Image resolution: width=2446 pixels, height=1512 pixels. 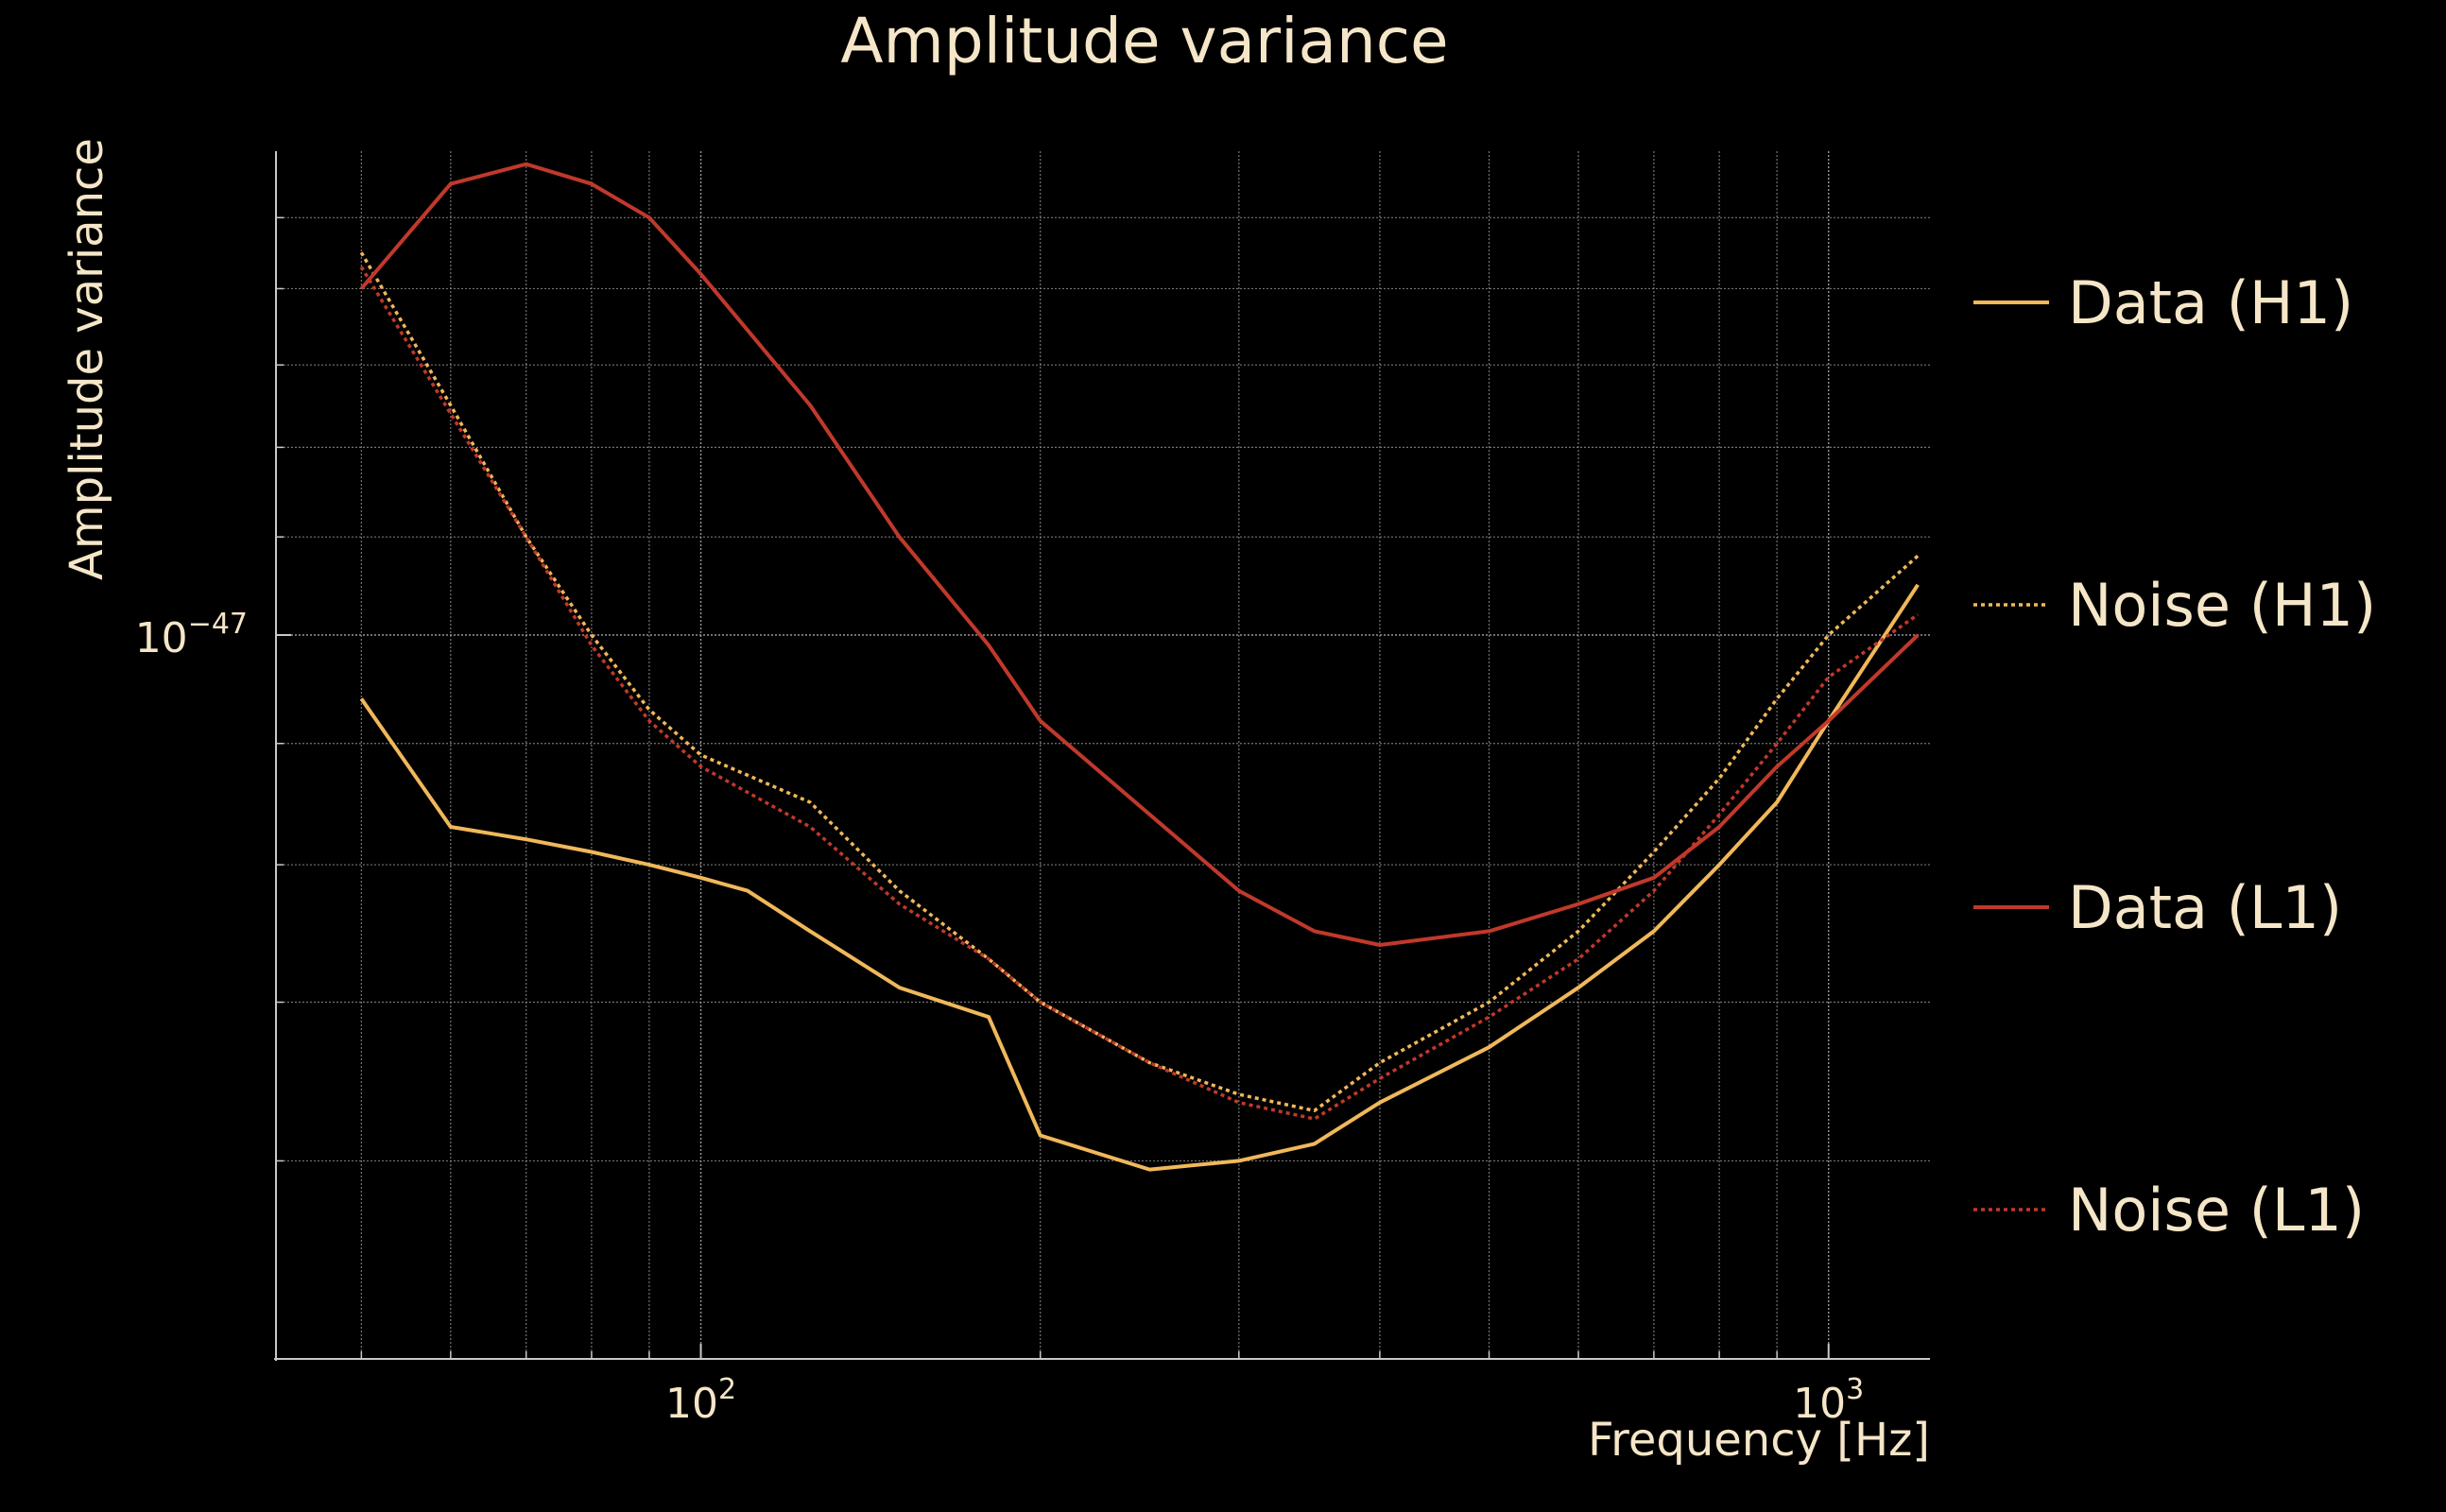 What do you see at coordinates (1828, 1400) in the screenshot?
I see `x-tick-label: 10³` at bounding box center [1828, 1400].